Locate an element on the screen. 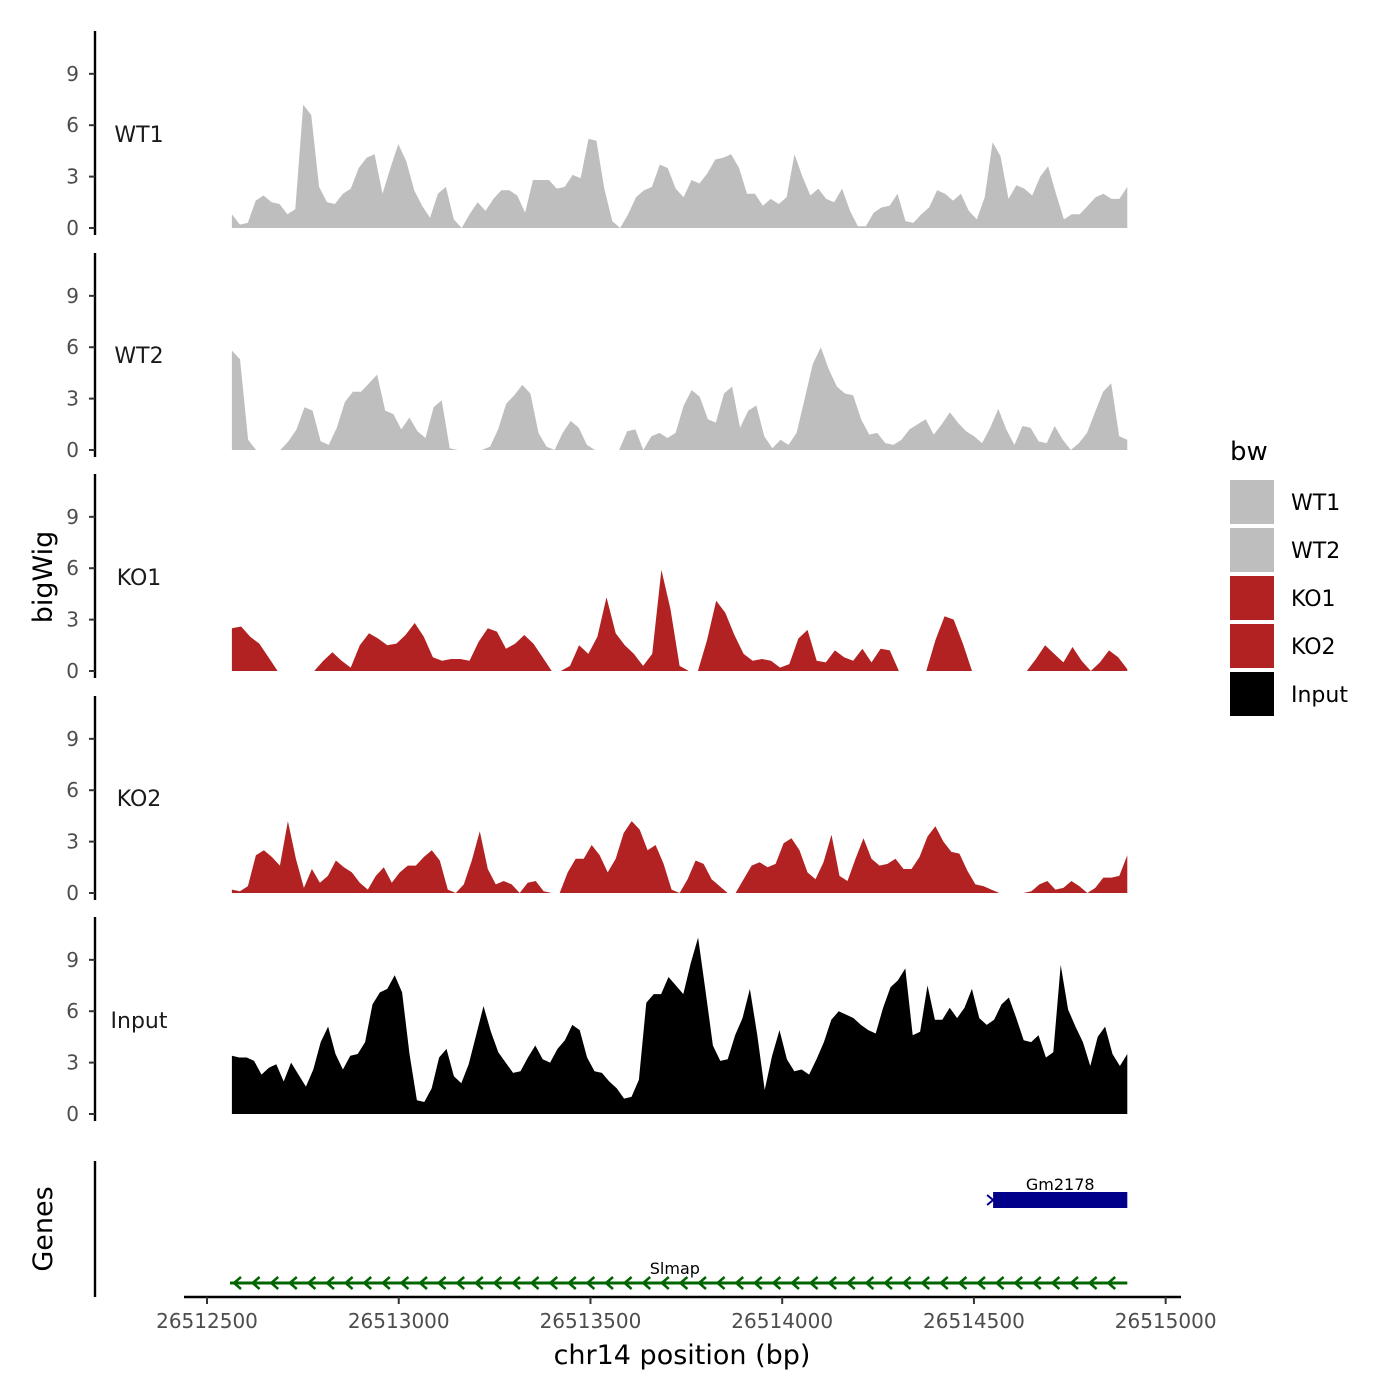 The height and width of the screenshot is (1400, 1400). legend-title: bw is located at coordinates (1249, 452).